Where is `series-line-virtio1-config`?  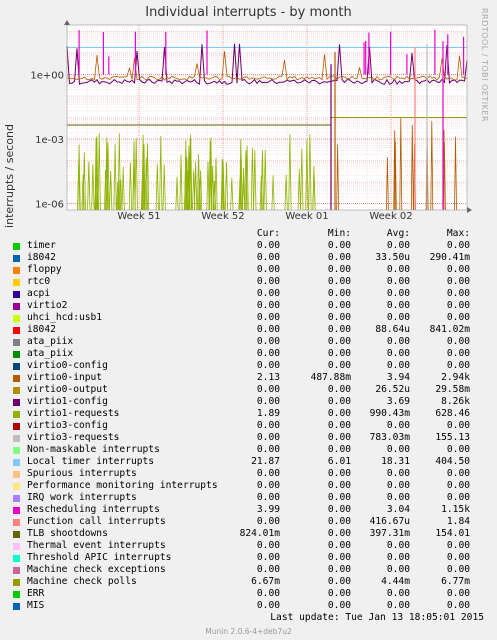
series-line-virtio1-config is located at coordinates (267, 64).